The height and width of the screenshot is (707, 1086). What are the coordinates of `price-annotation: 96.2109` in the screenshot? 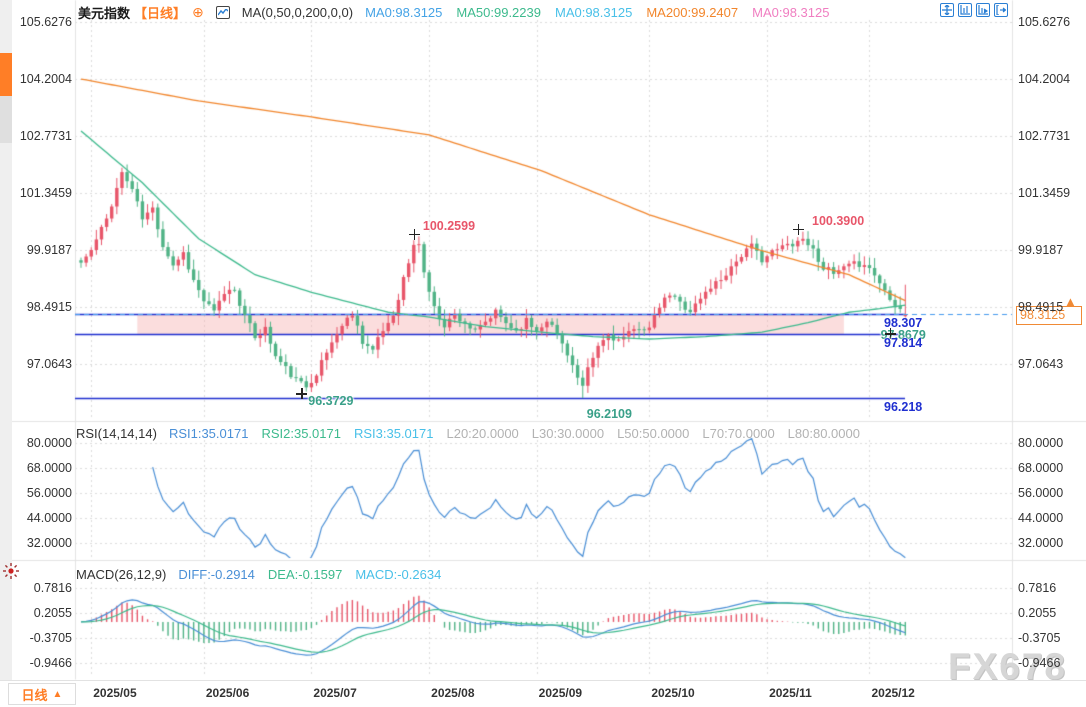 It's located at (609, 414).